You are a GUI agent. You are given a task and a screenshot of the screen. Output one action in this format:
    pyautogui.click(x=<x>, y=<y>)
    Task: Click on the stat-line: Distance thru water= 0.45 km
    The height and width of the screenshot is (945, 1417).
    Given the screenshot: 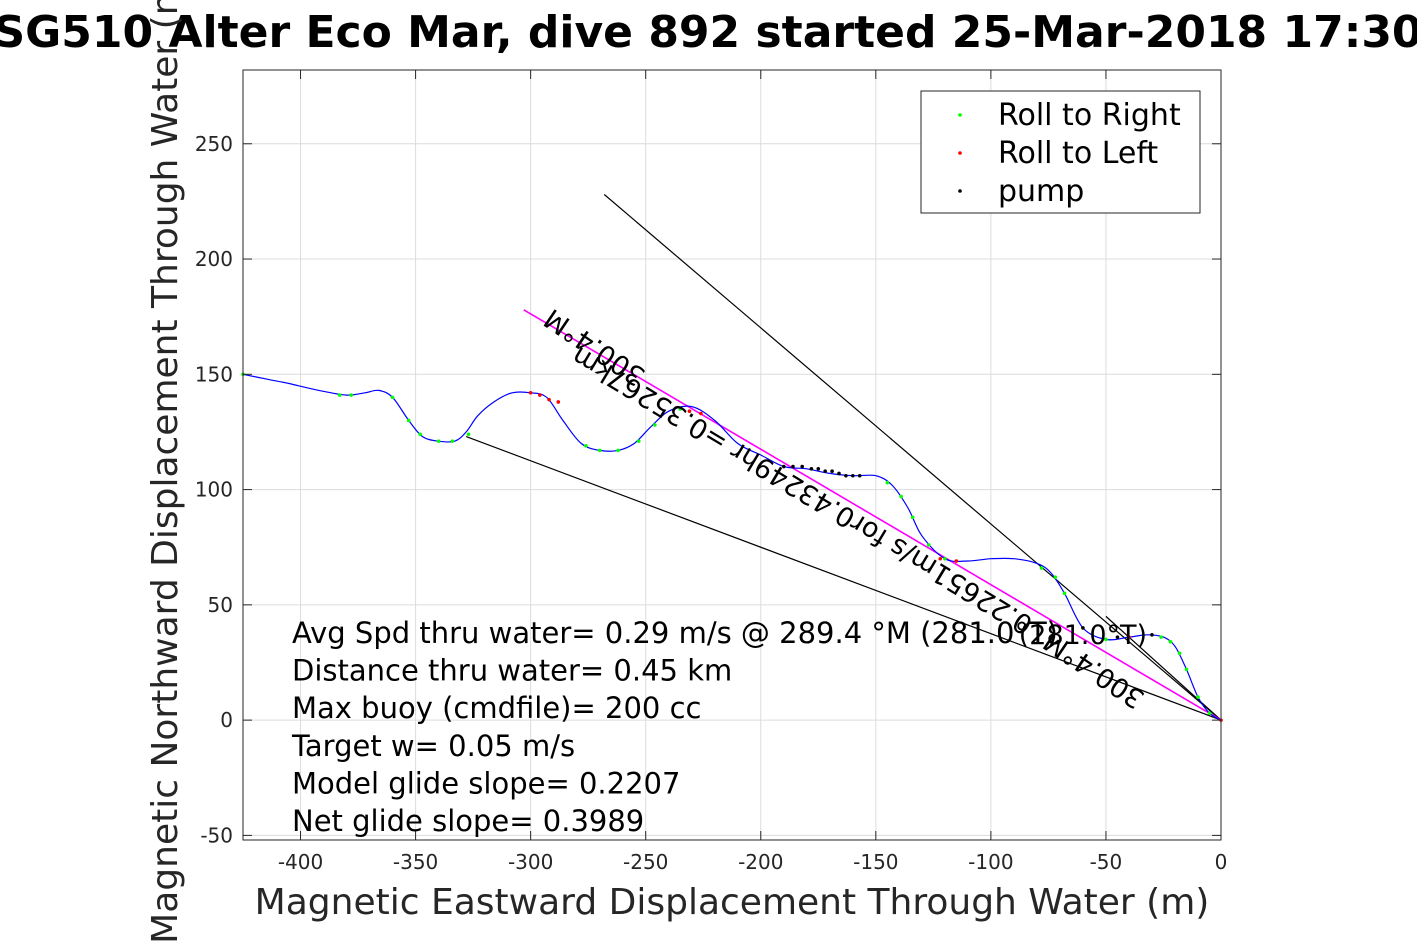 What is the action you would take?
    pyautogui.click(x=512, y=671)
    